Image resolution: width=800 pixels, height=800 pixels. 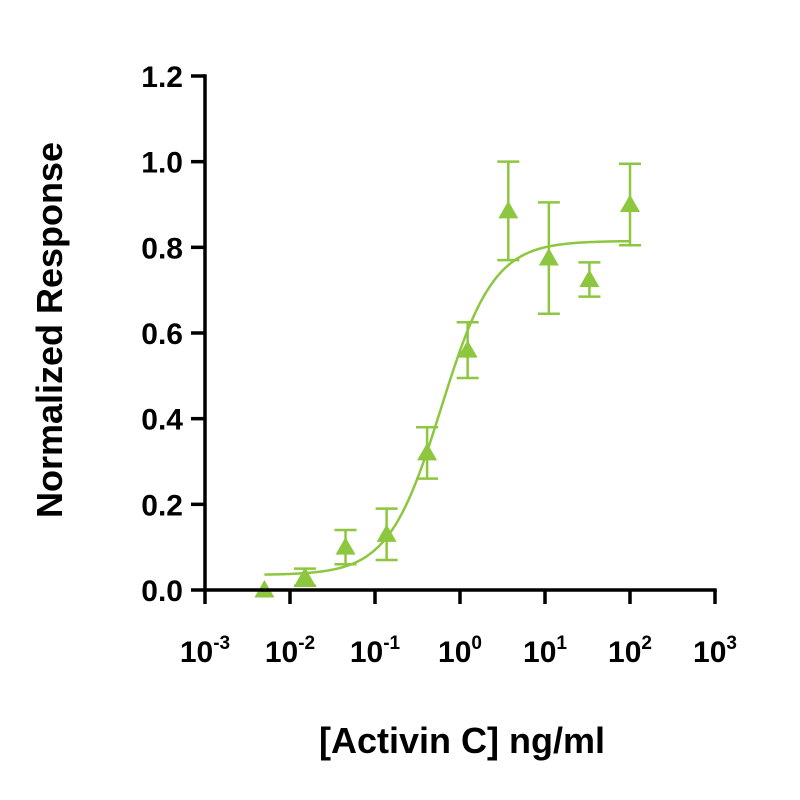 I want to click on y-tick-label: 1.0, so click(x=162, y=163).